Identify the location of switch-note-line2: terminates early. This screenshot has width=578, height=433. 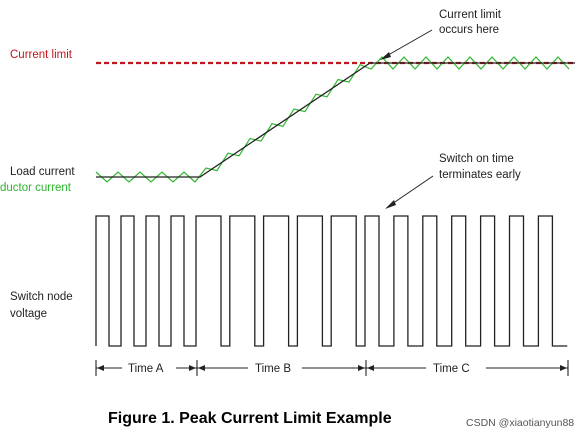
(480, 175).